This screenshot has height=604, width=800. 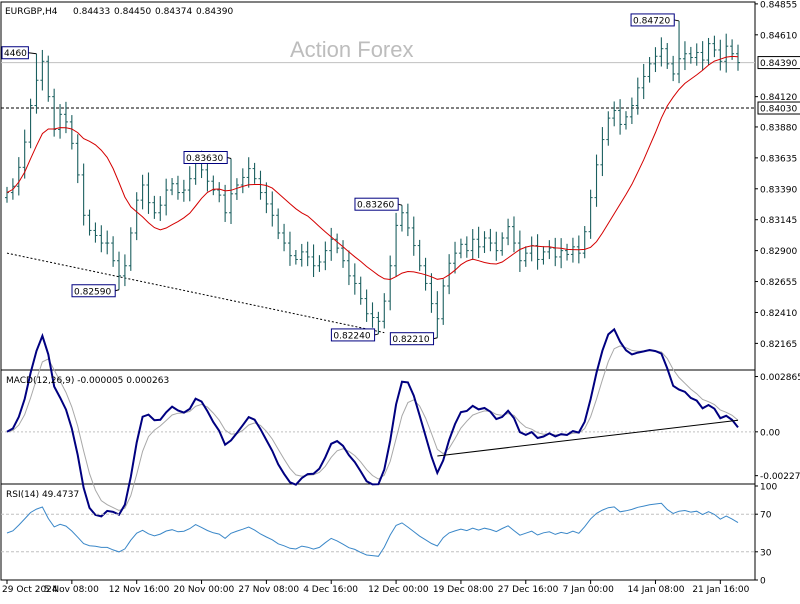 What do you see at coordinates (778, 159) in the screenshot?
I see `price-axis-label-6: 0.83635` at bounding box center [778, 159].